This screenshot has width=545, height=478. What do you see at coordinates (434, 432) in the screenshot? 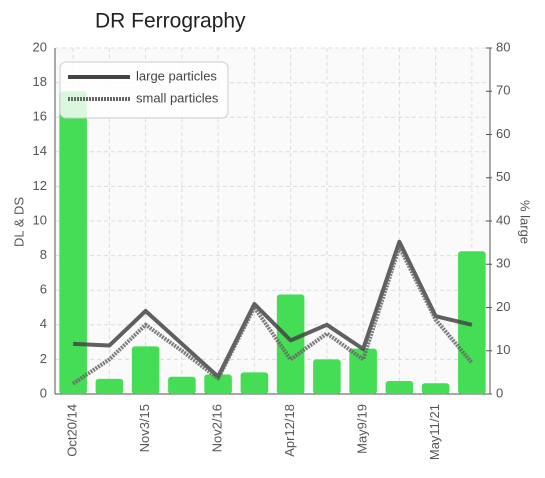
I see `x-tick-label: May11/21` at bounding box center [434, 432].